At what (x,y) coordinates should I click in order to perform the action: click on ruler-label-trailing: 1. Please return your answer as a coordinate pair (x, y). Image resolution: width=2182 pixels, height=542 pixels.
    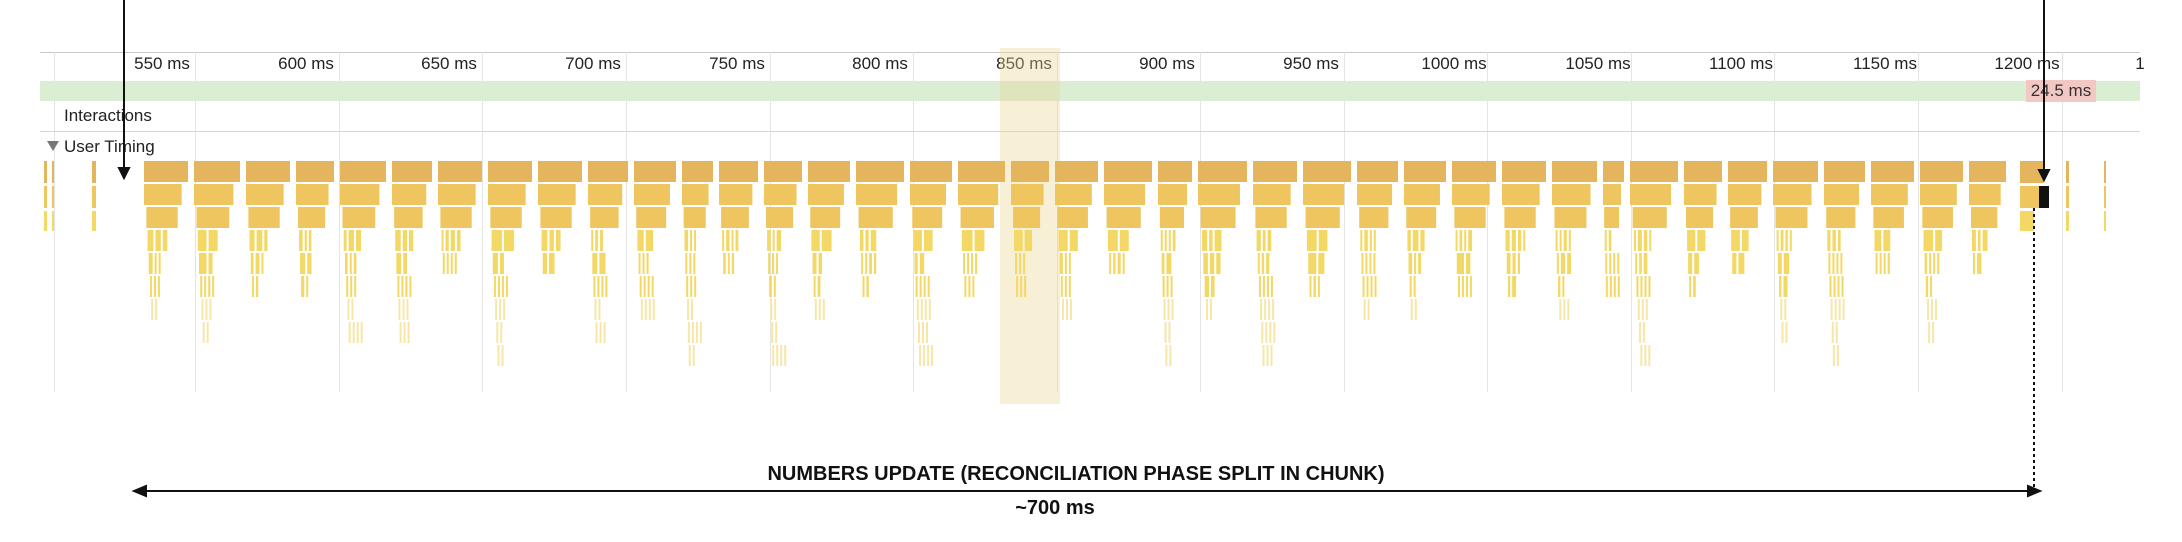
    Looking at the image, I should click on (2140, 63).